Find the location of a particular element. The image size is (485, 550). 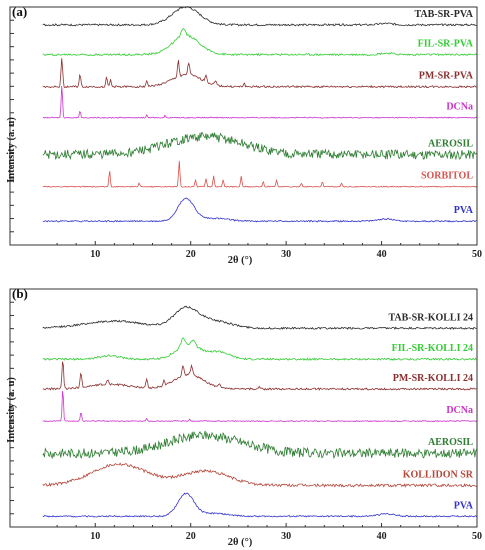

series-line-fil-sr-pva is located at coordinates (259, 42).